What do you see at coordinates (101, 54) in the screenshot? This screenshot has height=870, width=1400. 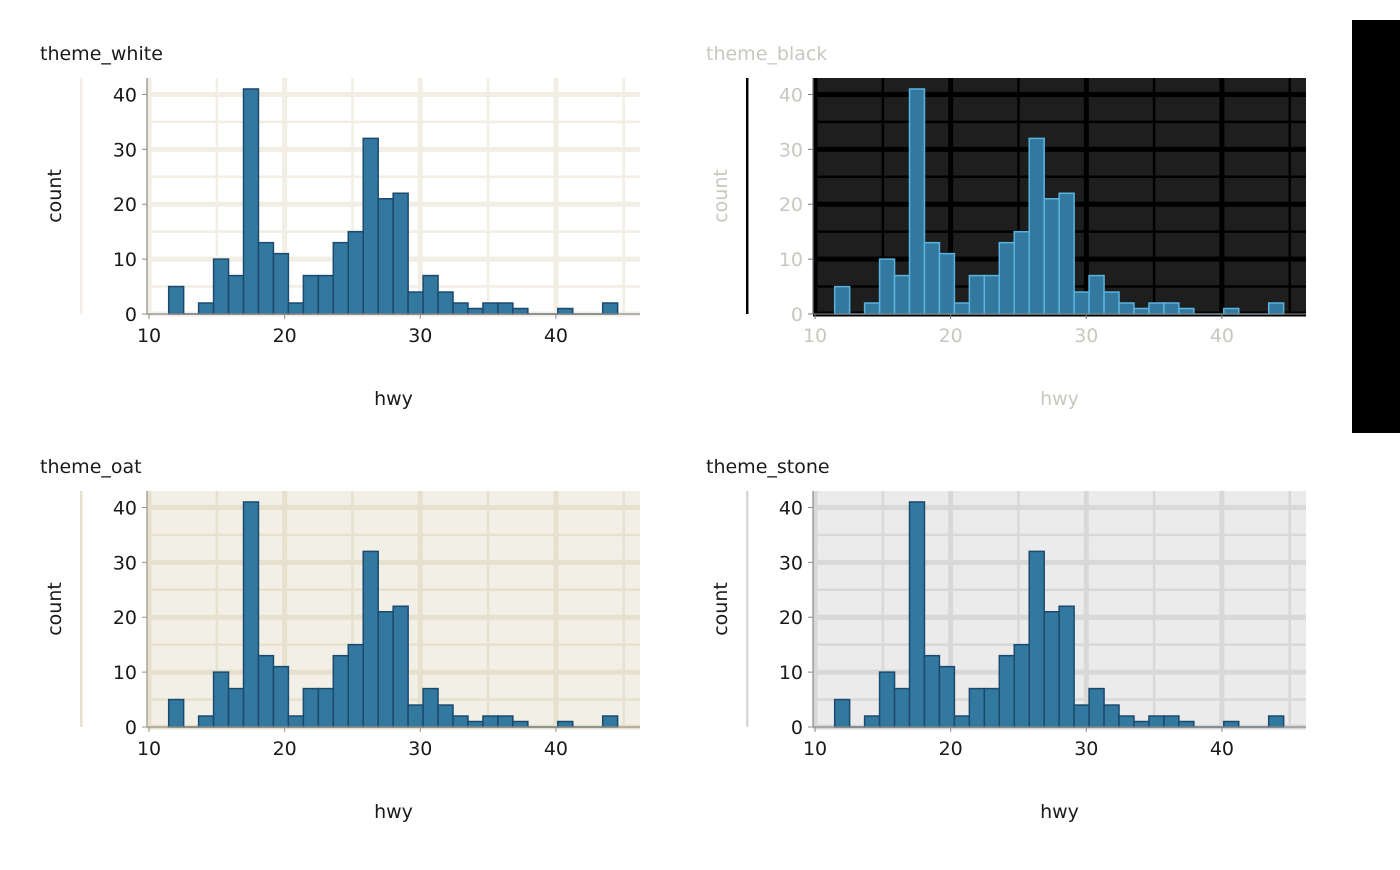 I see `chart-title: theme_white` at bounding box center [101, 54].